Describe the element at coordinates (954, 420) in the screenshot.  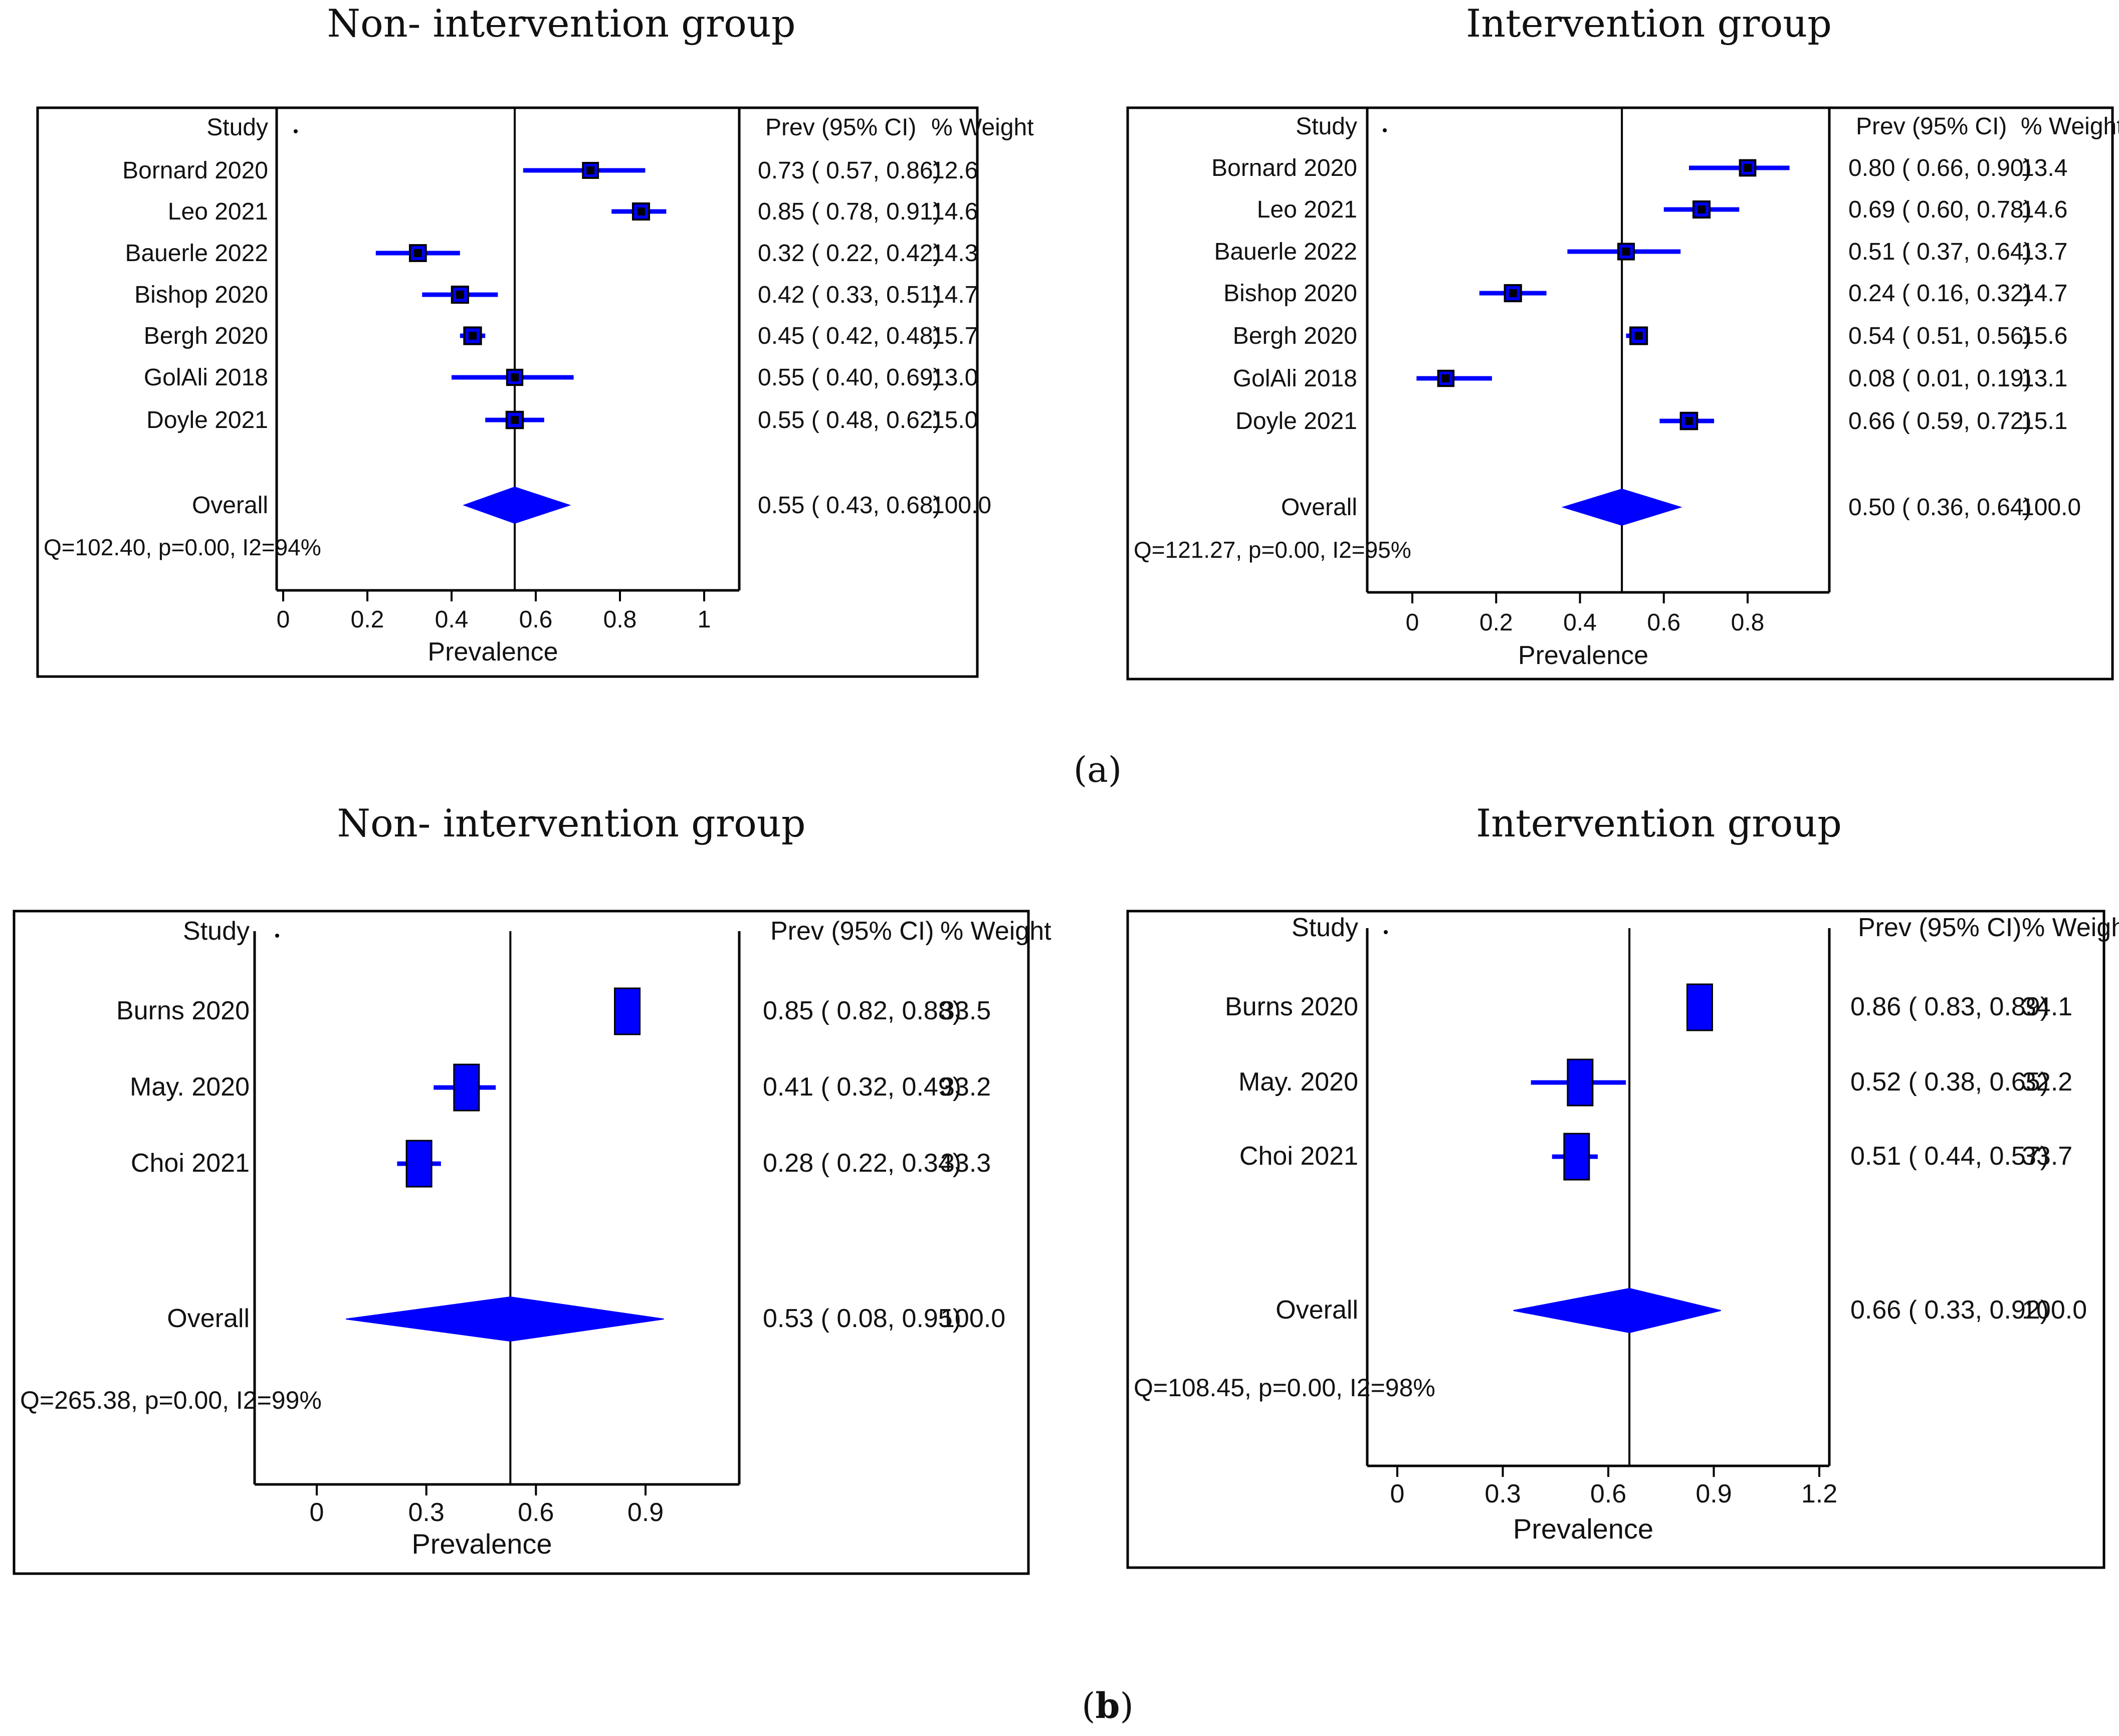
I see `study-weight: 15.0` at that location.